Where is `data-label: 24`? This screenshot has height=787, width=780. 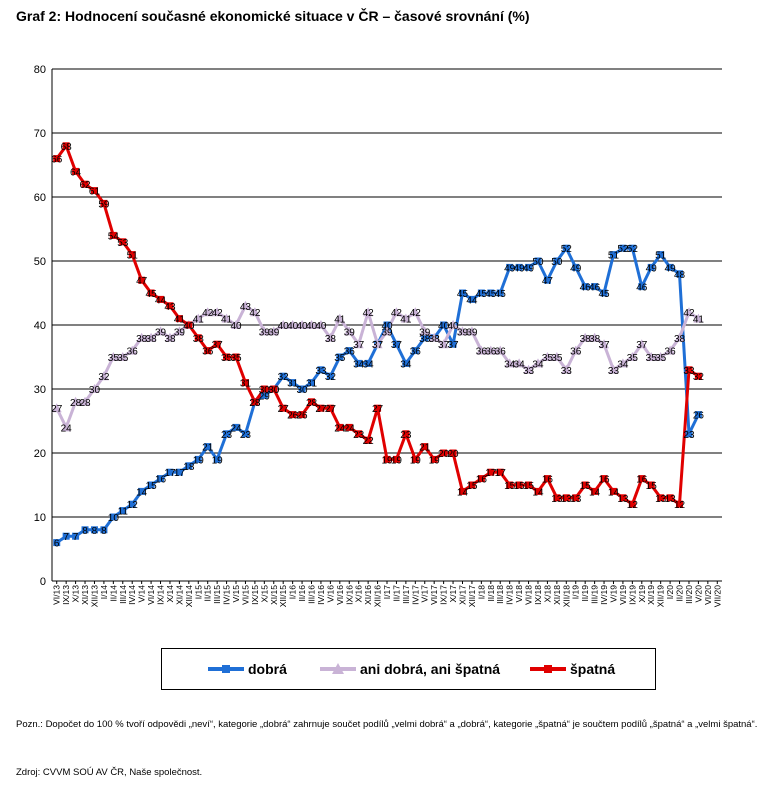
data-label: 24 is located at coordinates (236, 428).